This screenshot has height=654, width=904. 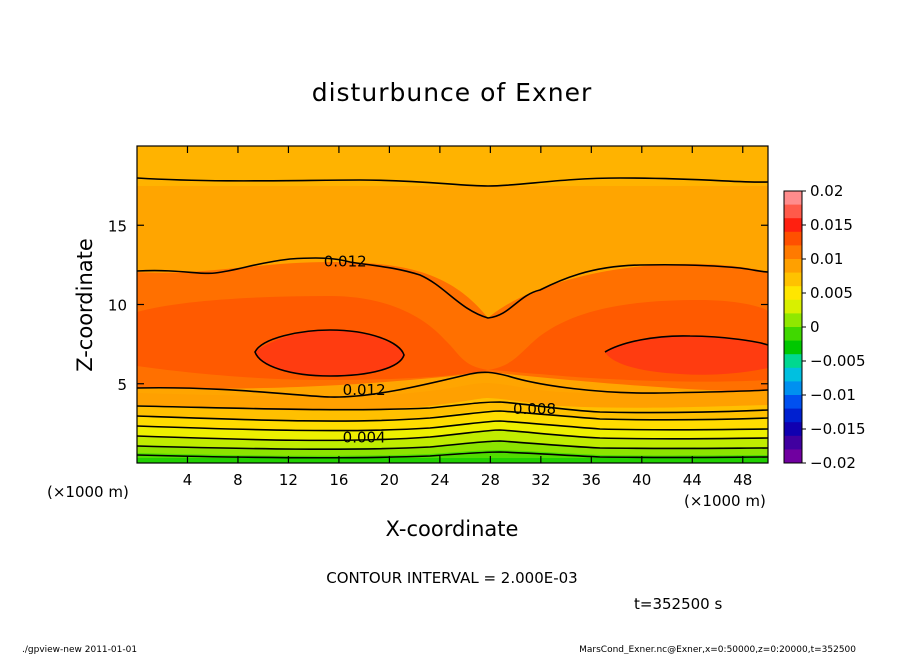 I want to click on x-tick-label: 12, so click(x=288, y=480).